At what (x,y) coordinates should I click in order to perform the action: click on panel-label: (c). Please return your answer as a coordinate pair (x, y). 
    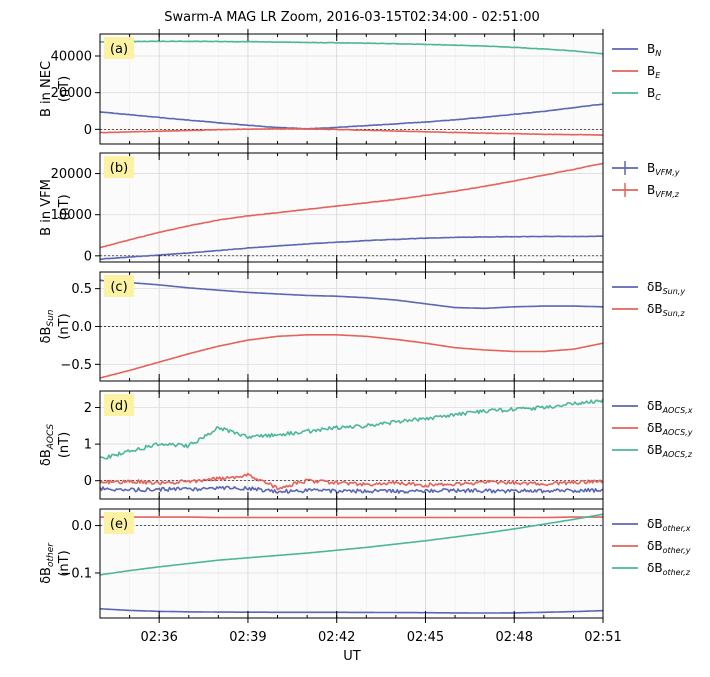
    Looking at the image, I should click on (118, 287).